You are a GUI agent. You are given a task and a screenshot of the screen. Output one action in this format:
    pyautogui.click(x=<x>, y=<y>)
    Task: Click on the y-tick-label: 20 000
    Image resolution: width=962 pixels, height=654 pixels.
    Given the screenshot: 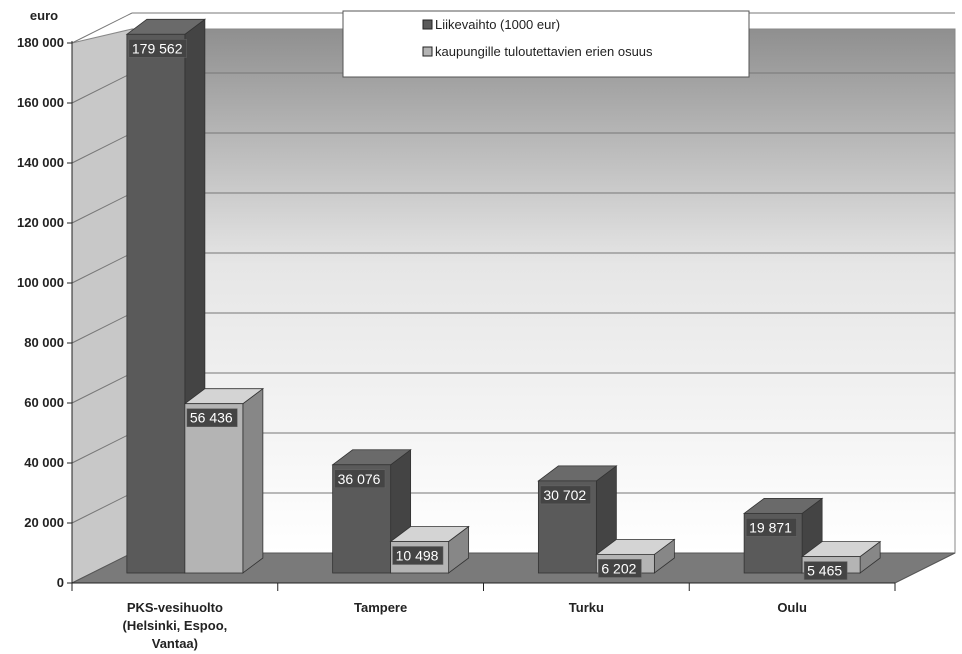 What is the action you would take?
    pyautogui.click(x=44, y=522)
    